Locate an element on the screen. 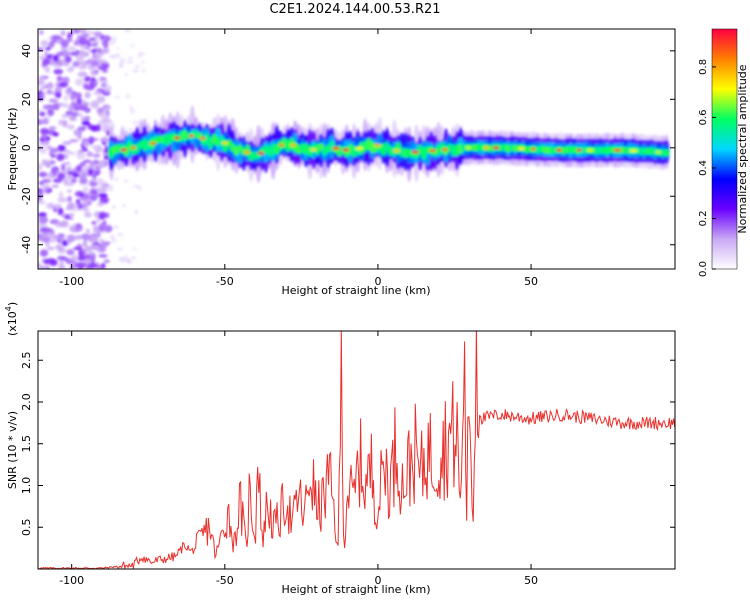 This screenshot has width=750, height=600. chart-title: C2E1.2024.144.00.53.R21 is located at coordinates (355, 9).